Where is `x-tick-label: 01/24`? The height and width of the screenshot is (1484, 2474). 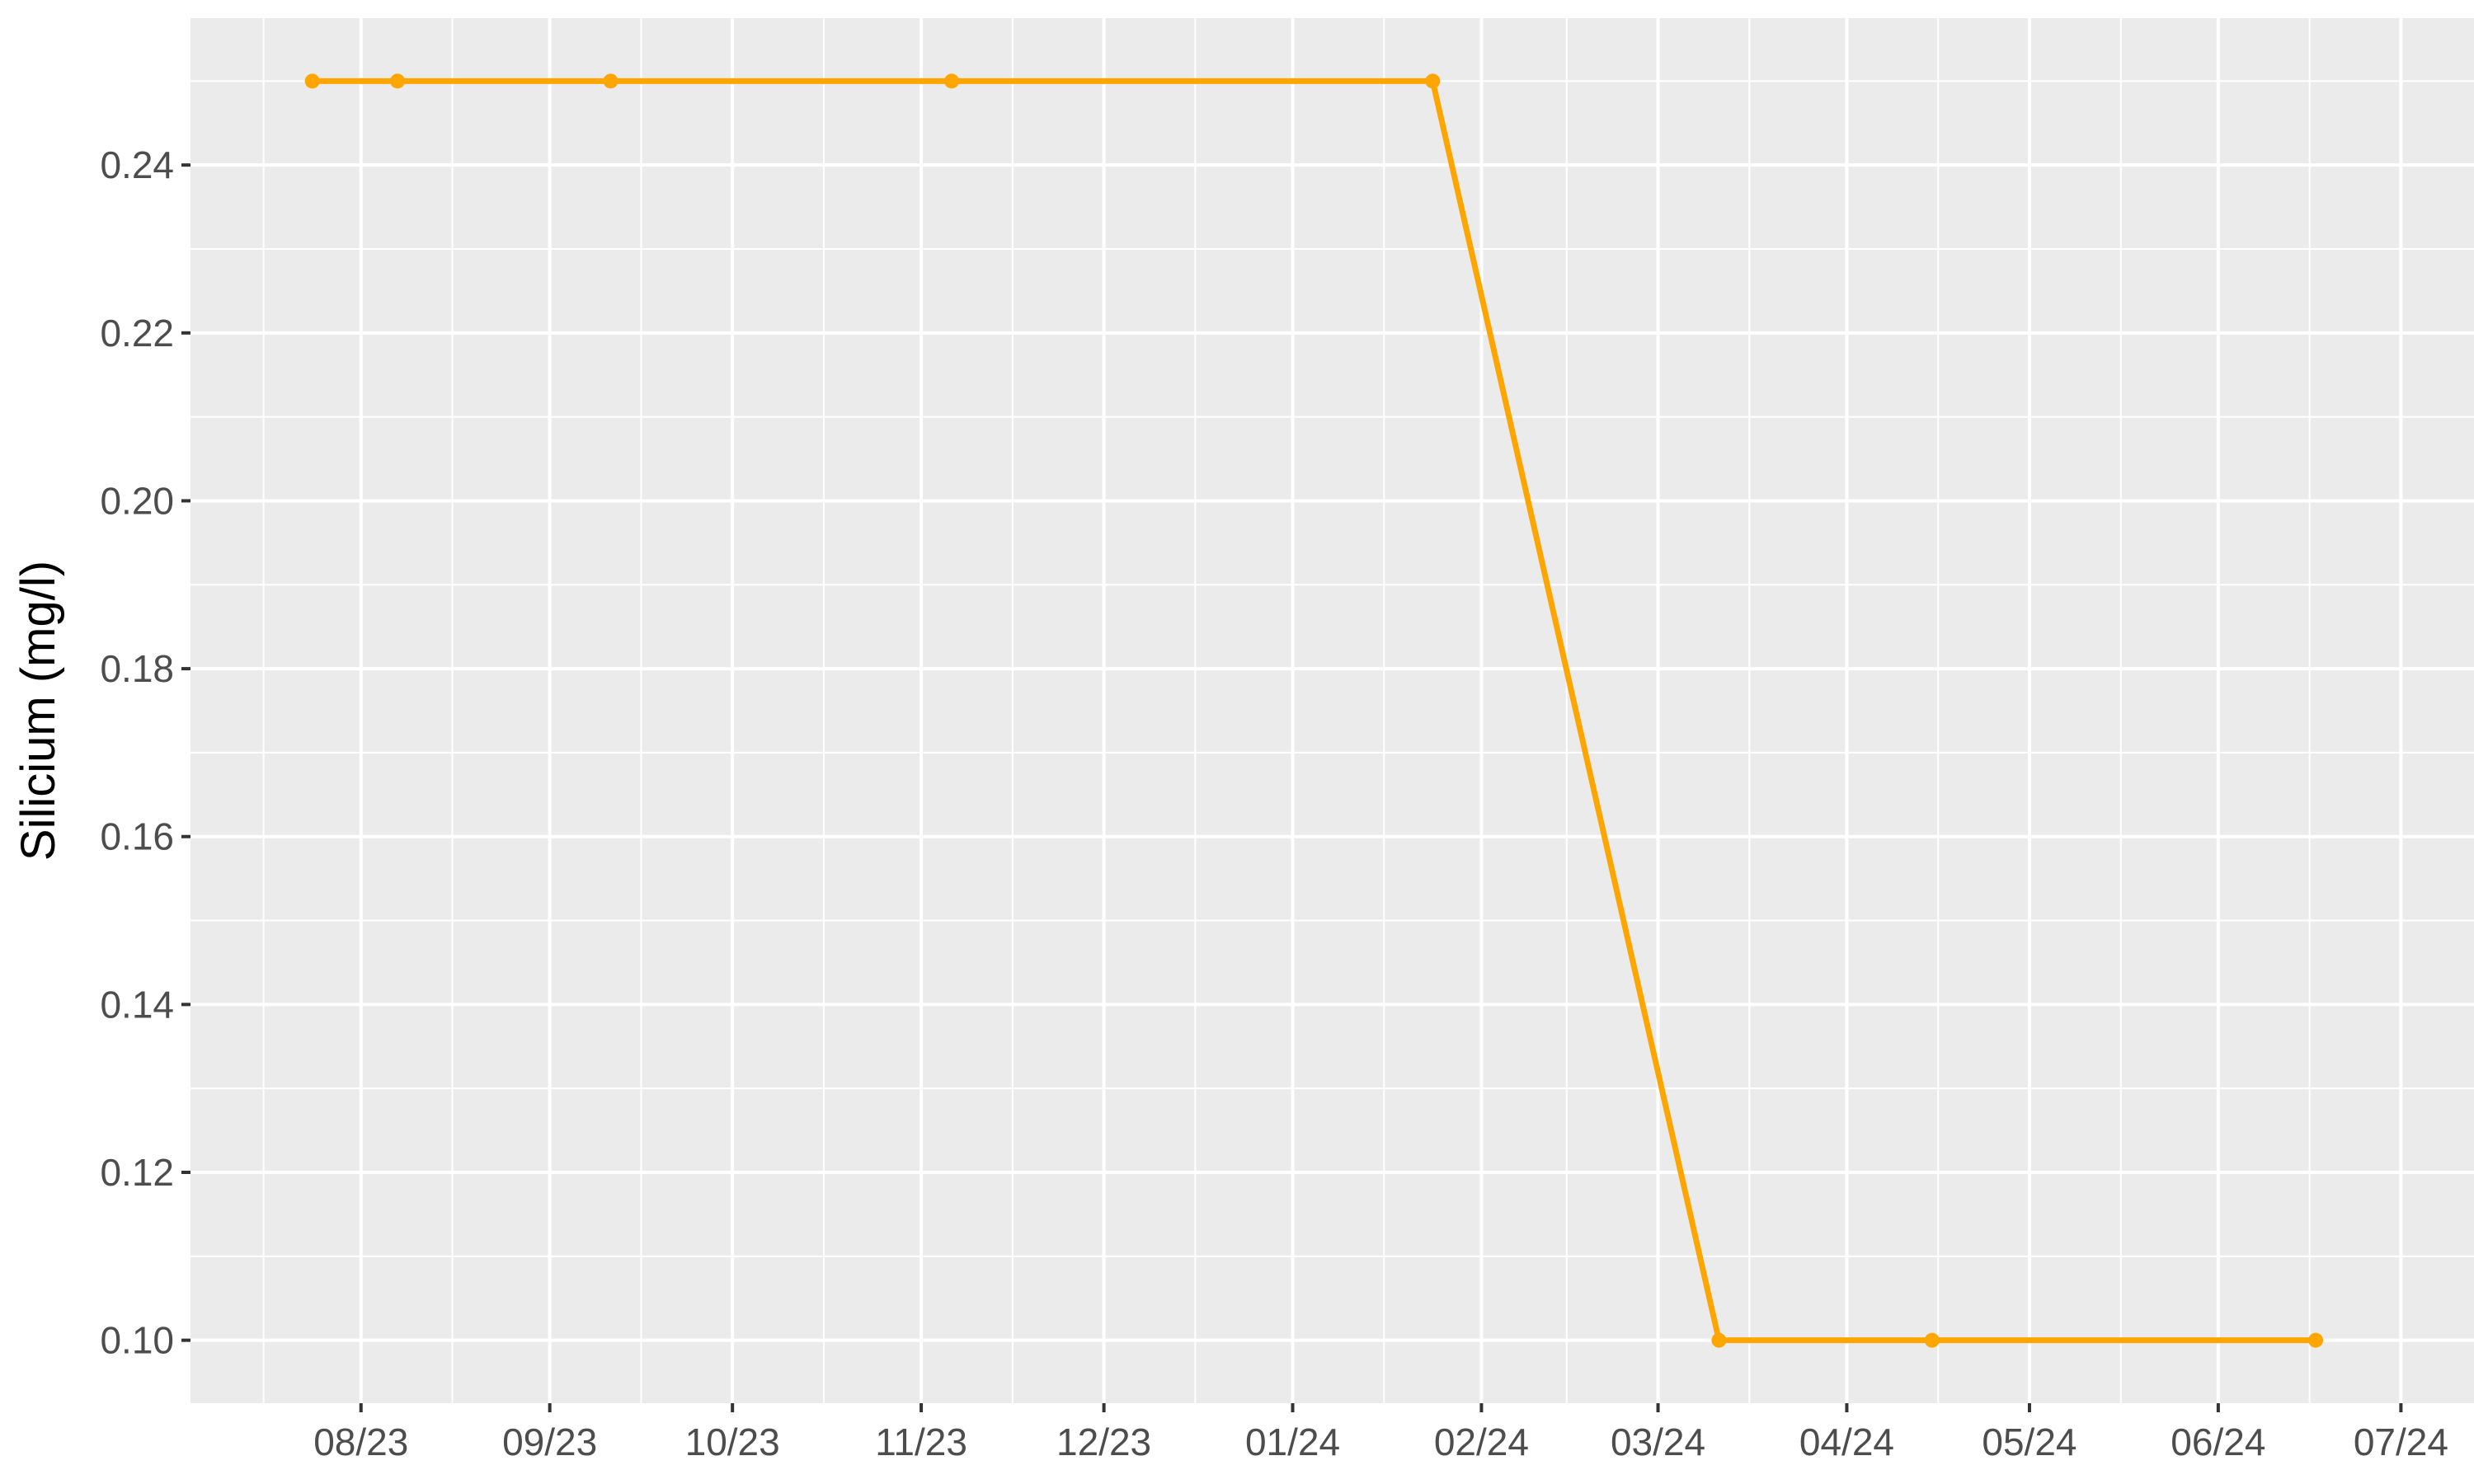
x-tick-label: 01/24 is located at coordinates (1292, 1442).